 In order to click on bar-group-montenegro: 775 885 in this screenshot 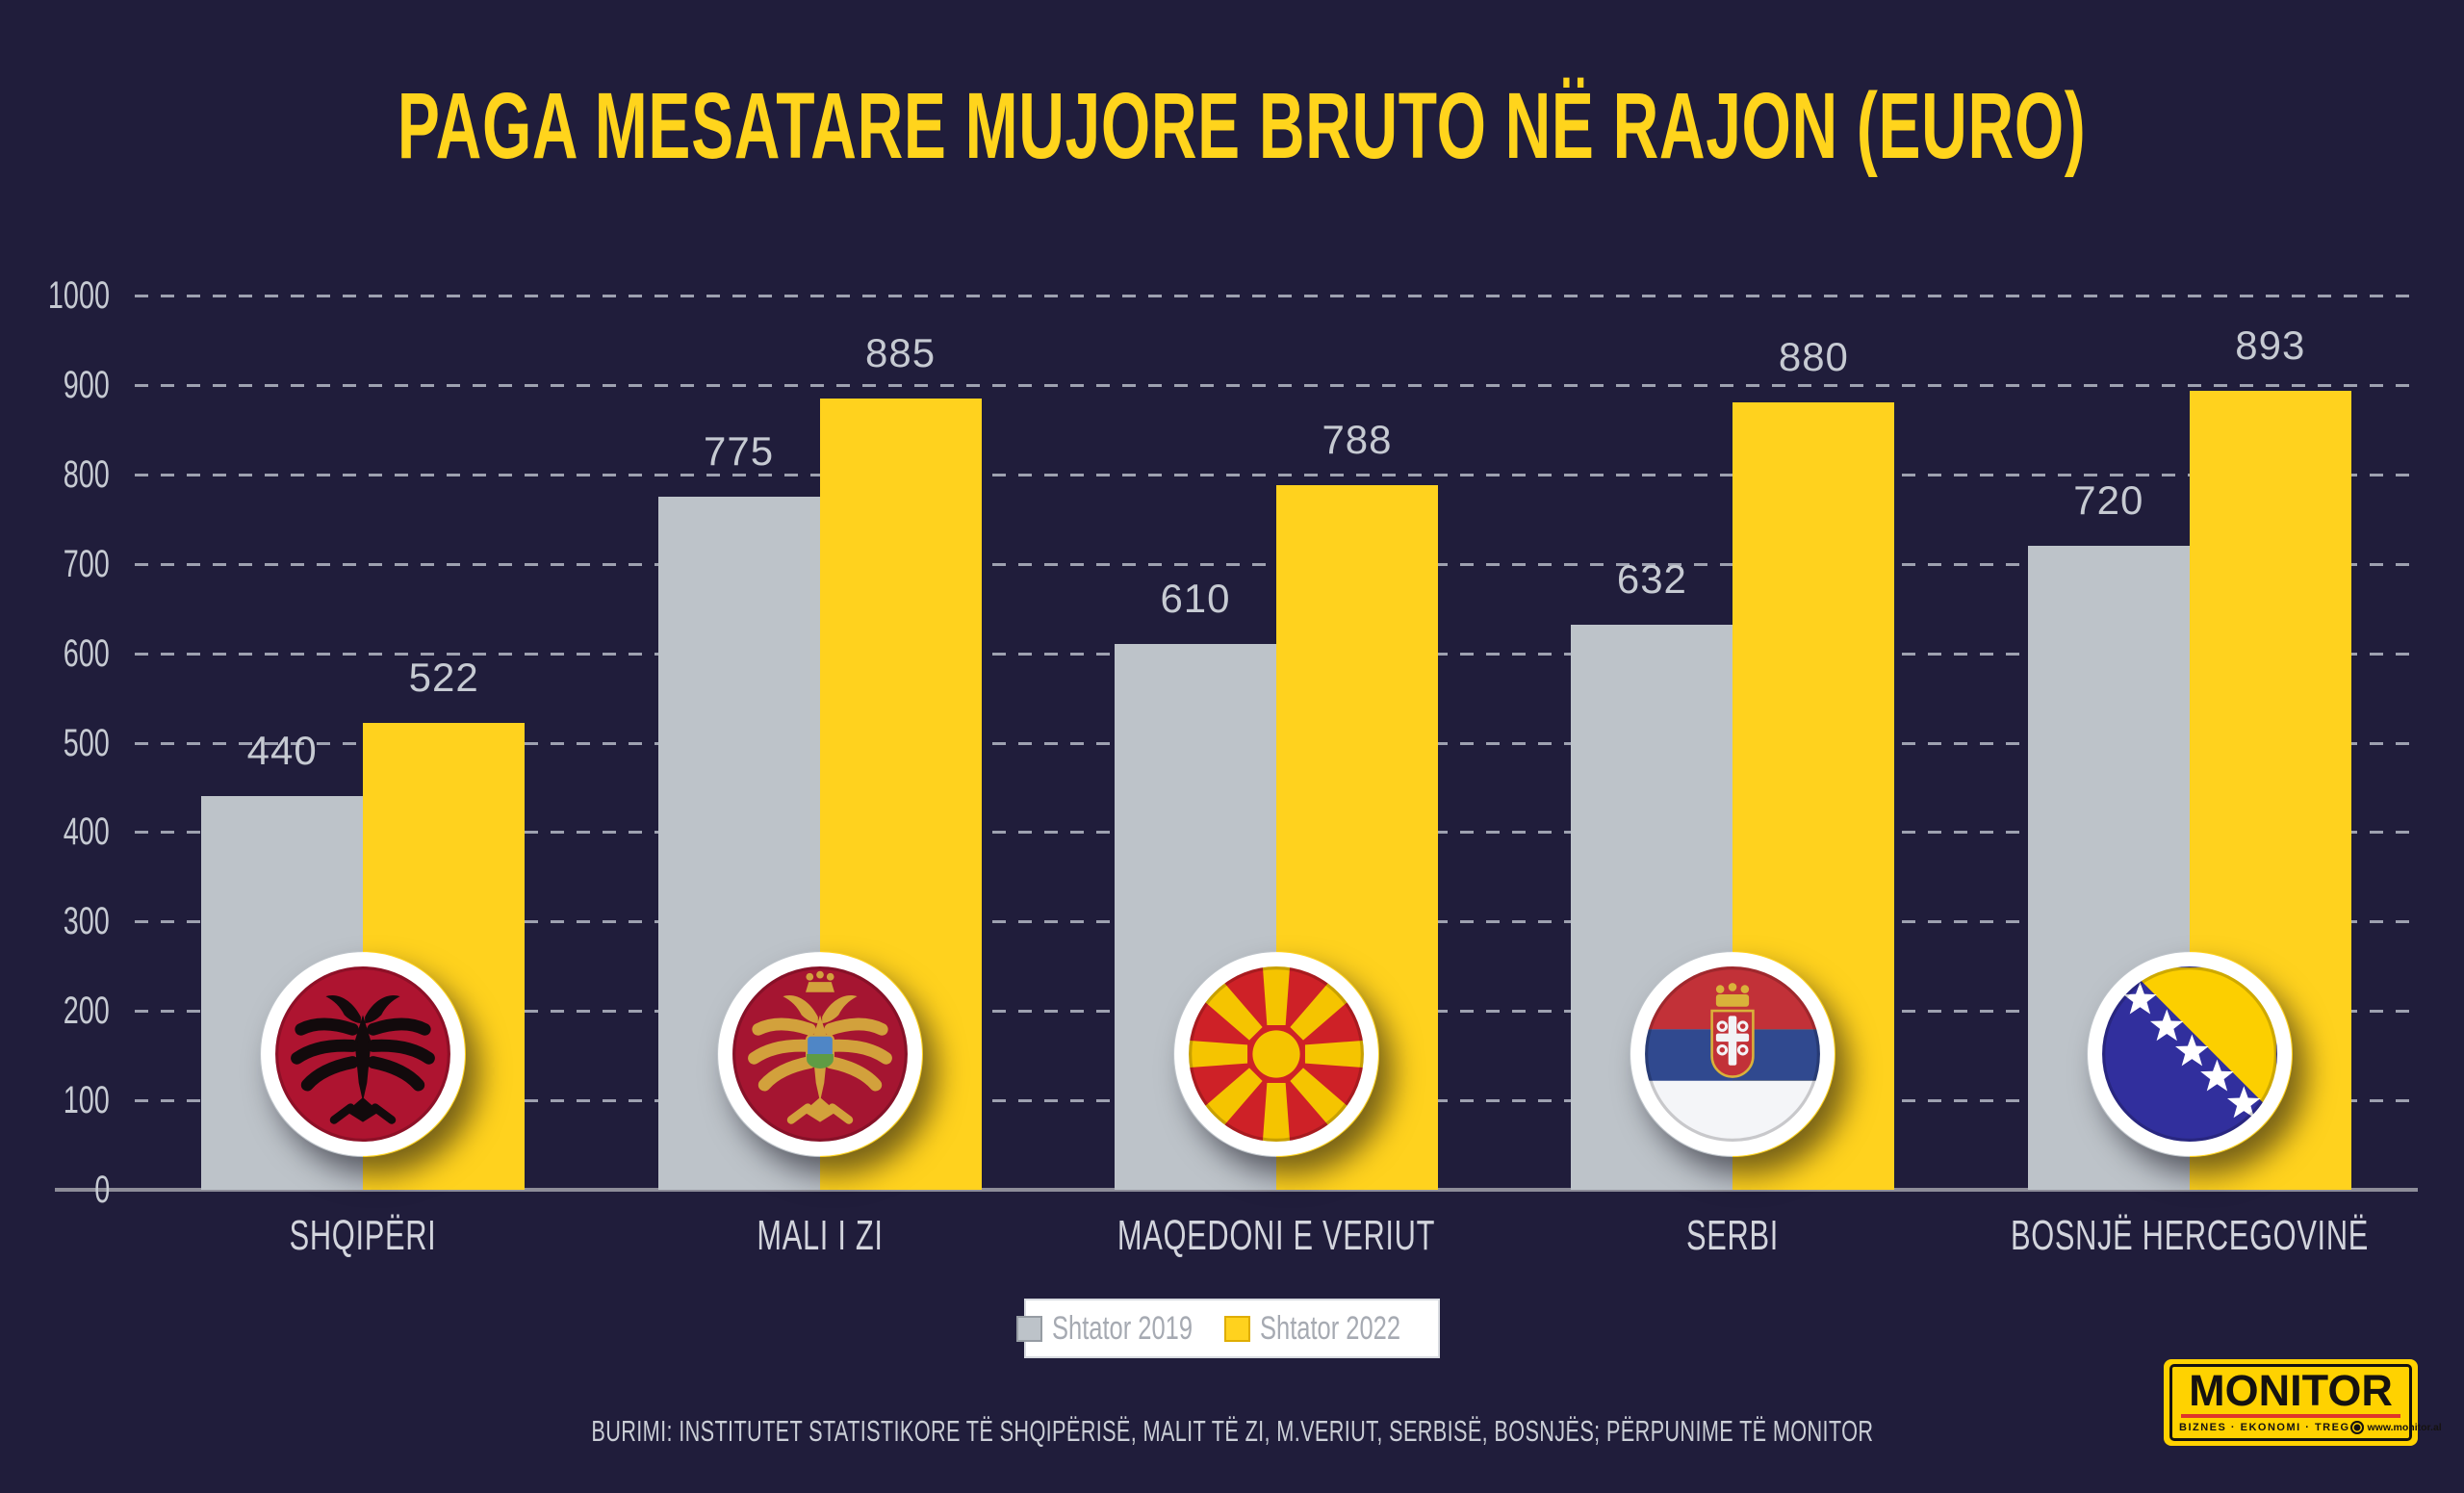, I will do `click(819, 776)`.